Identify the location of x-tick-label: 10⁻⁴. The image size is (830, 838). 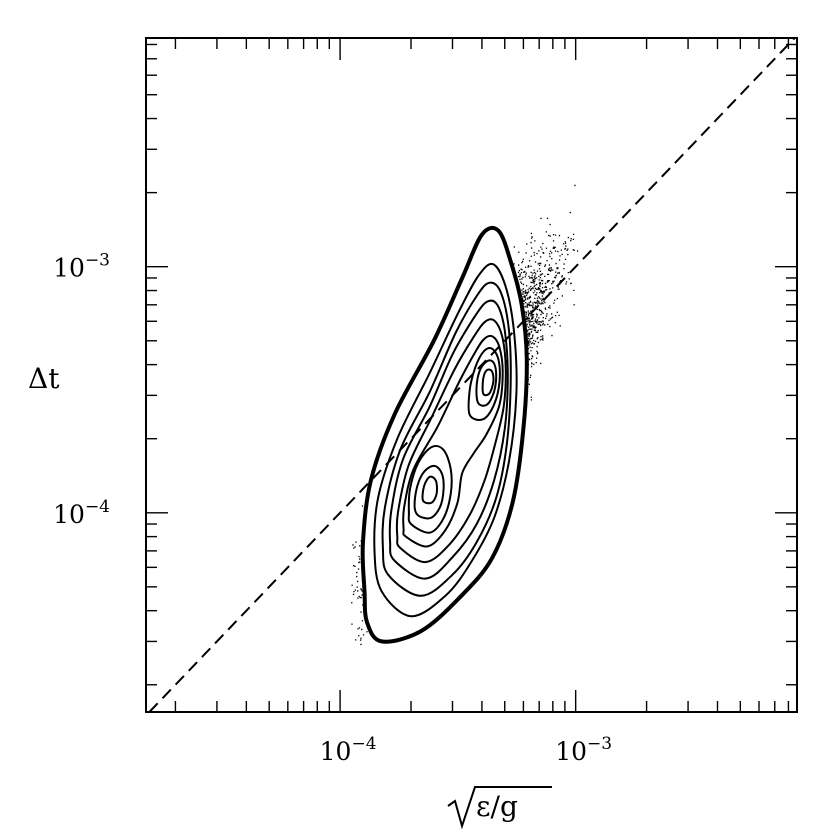
(348, 750).